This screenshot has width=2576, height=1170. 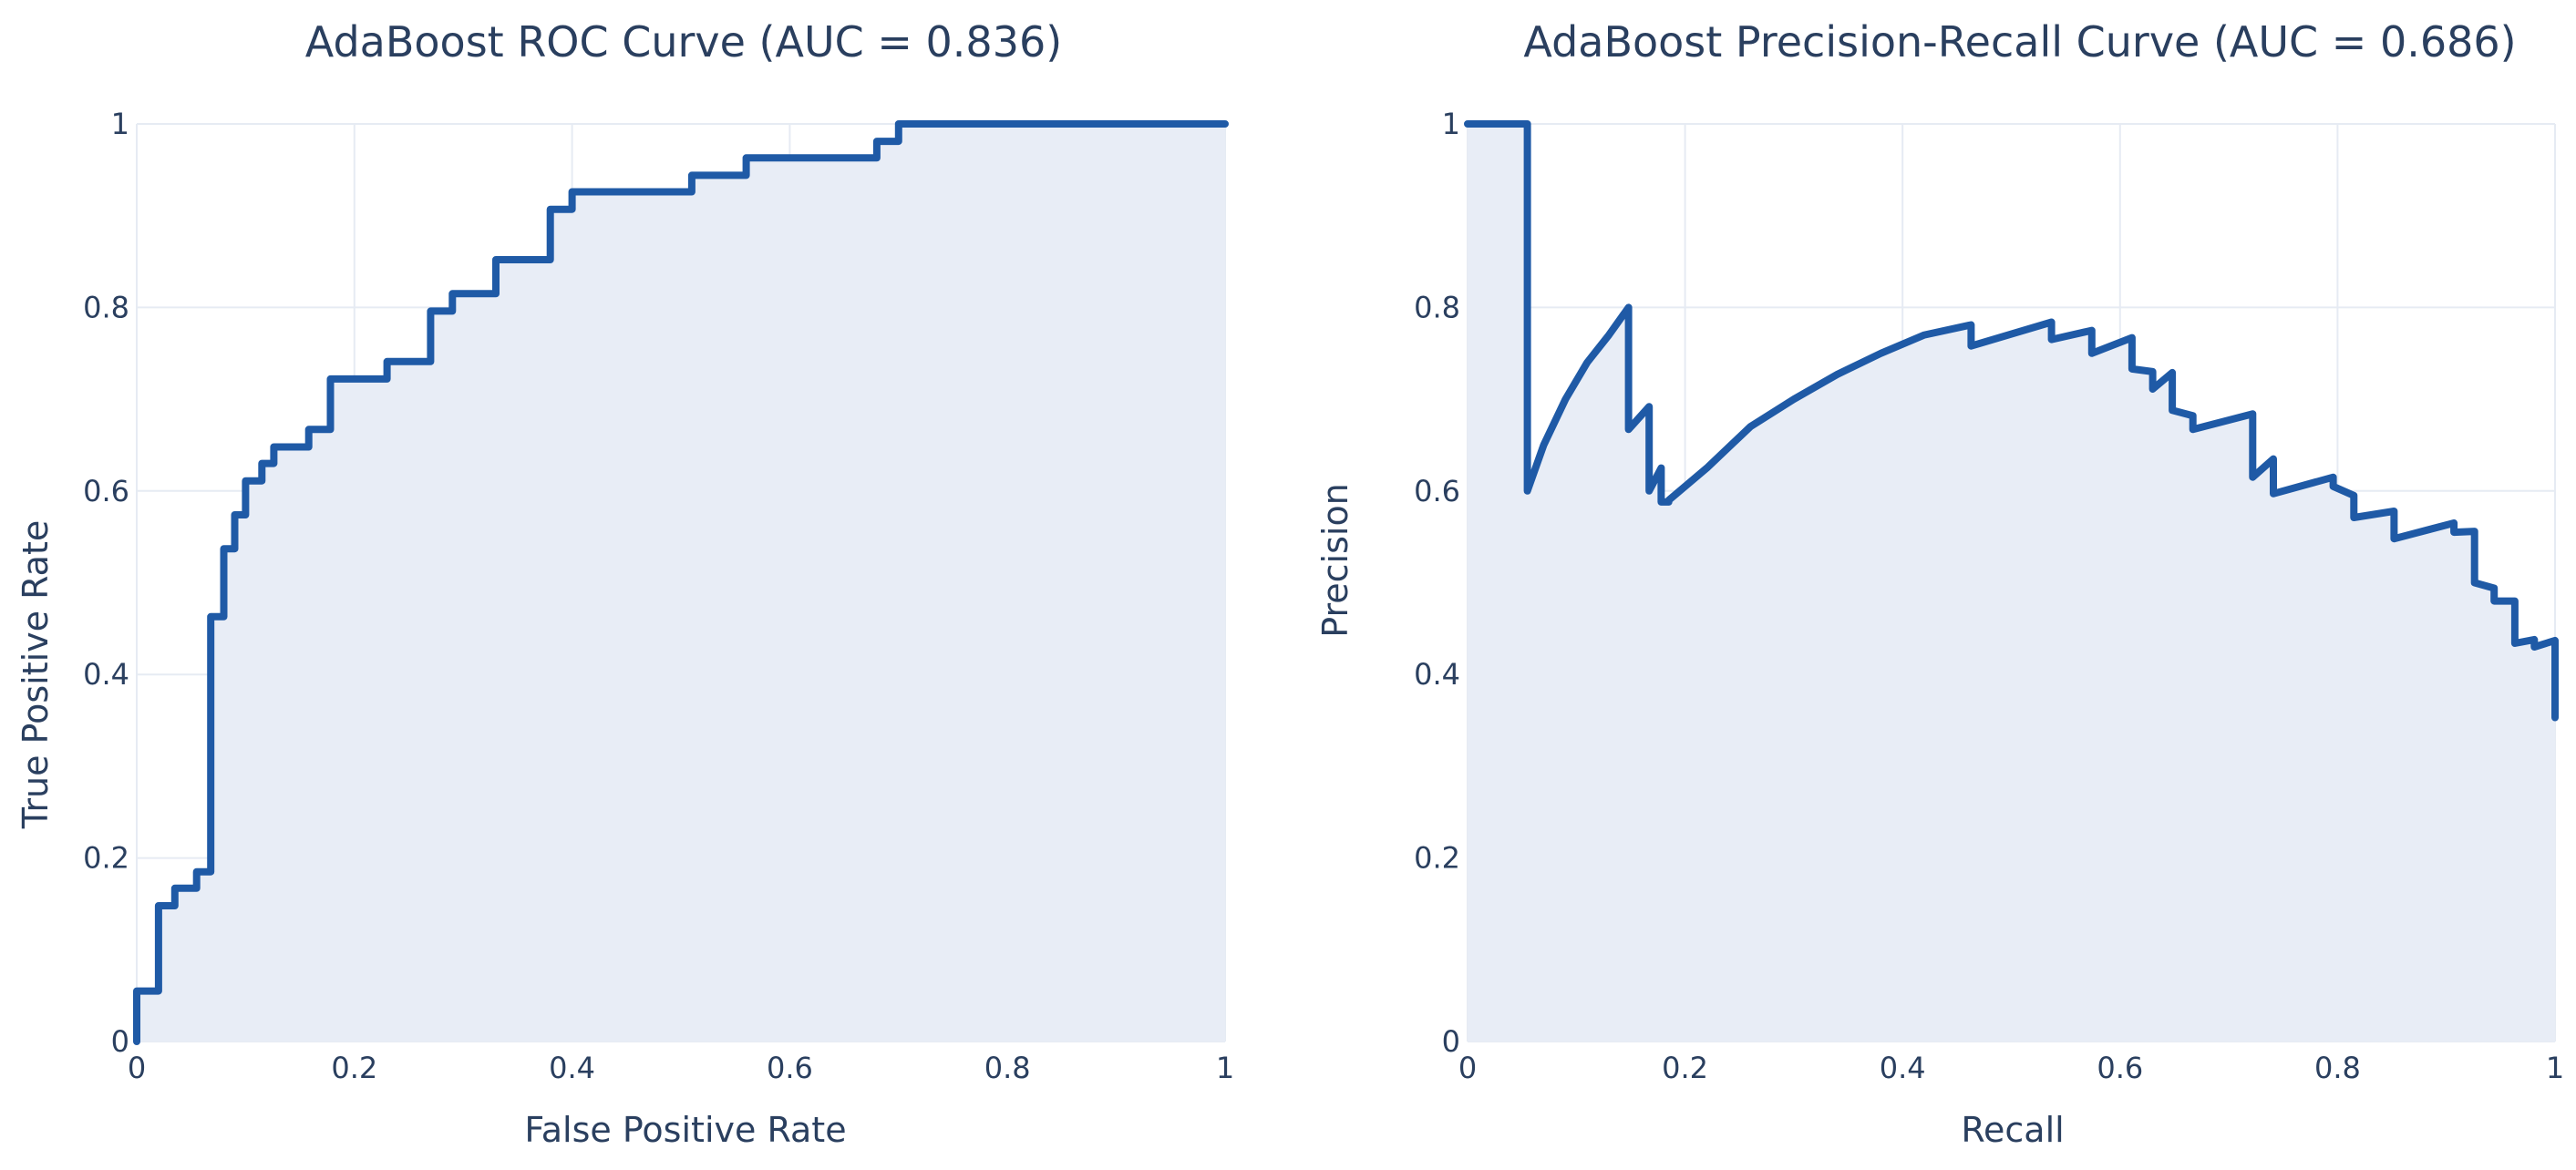 What do you see at coordinates (683, 42) in the screenshot?
I see `roc-title: AdaBoost ROC Curve (AUC = 0.836)` at bounding box center [683, 42].